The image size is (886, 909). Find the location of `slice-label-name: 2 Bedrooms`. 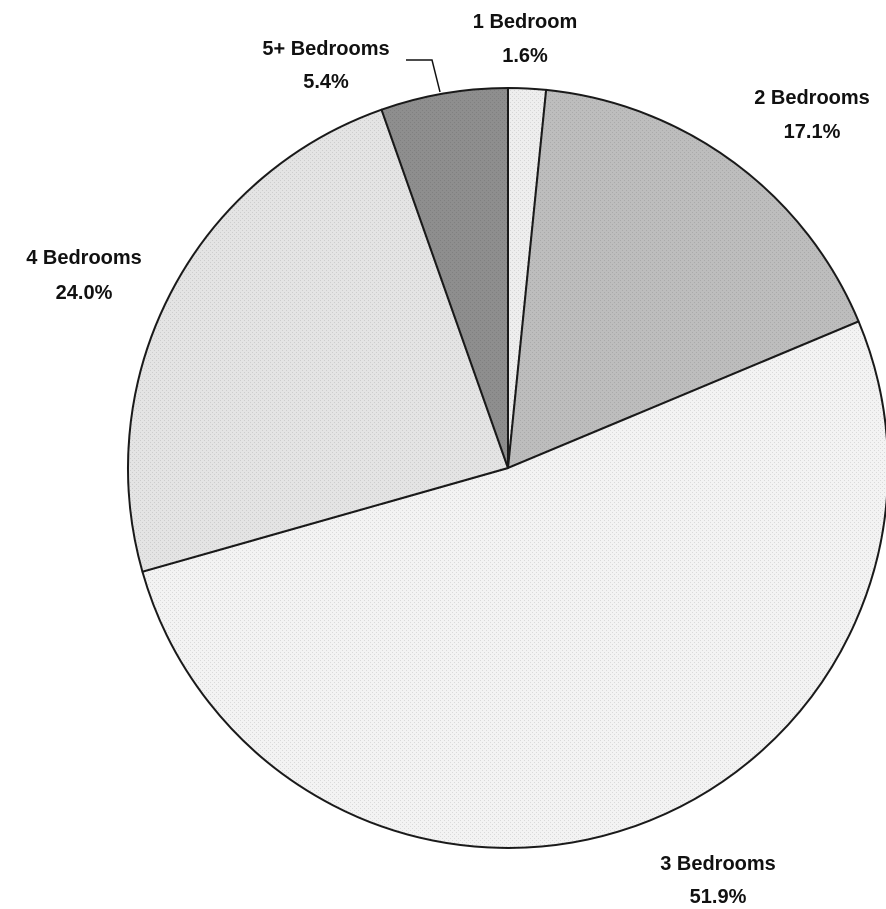

slice-label-name: 2 Bedrooms is located at coordinates (812, 98).